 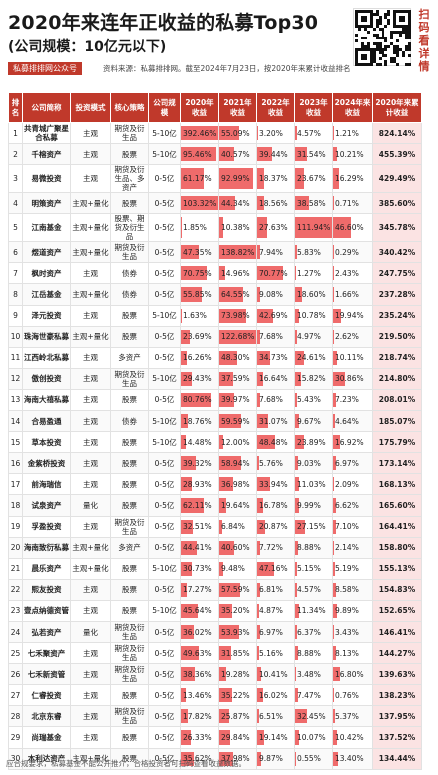 What do you see at coordinates (397, 758) in the screenshot?
I see `cell-total: 134.44%` at bounding box center [397, 758].